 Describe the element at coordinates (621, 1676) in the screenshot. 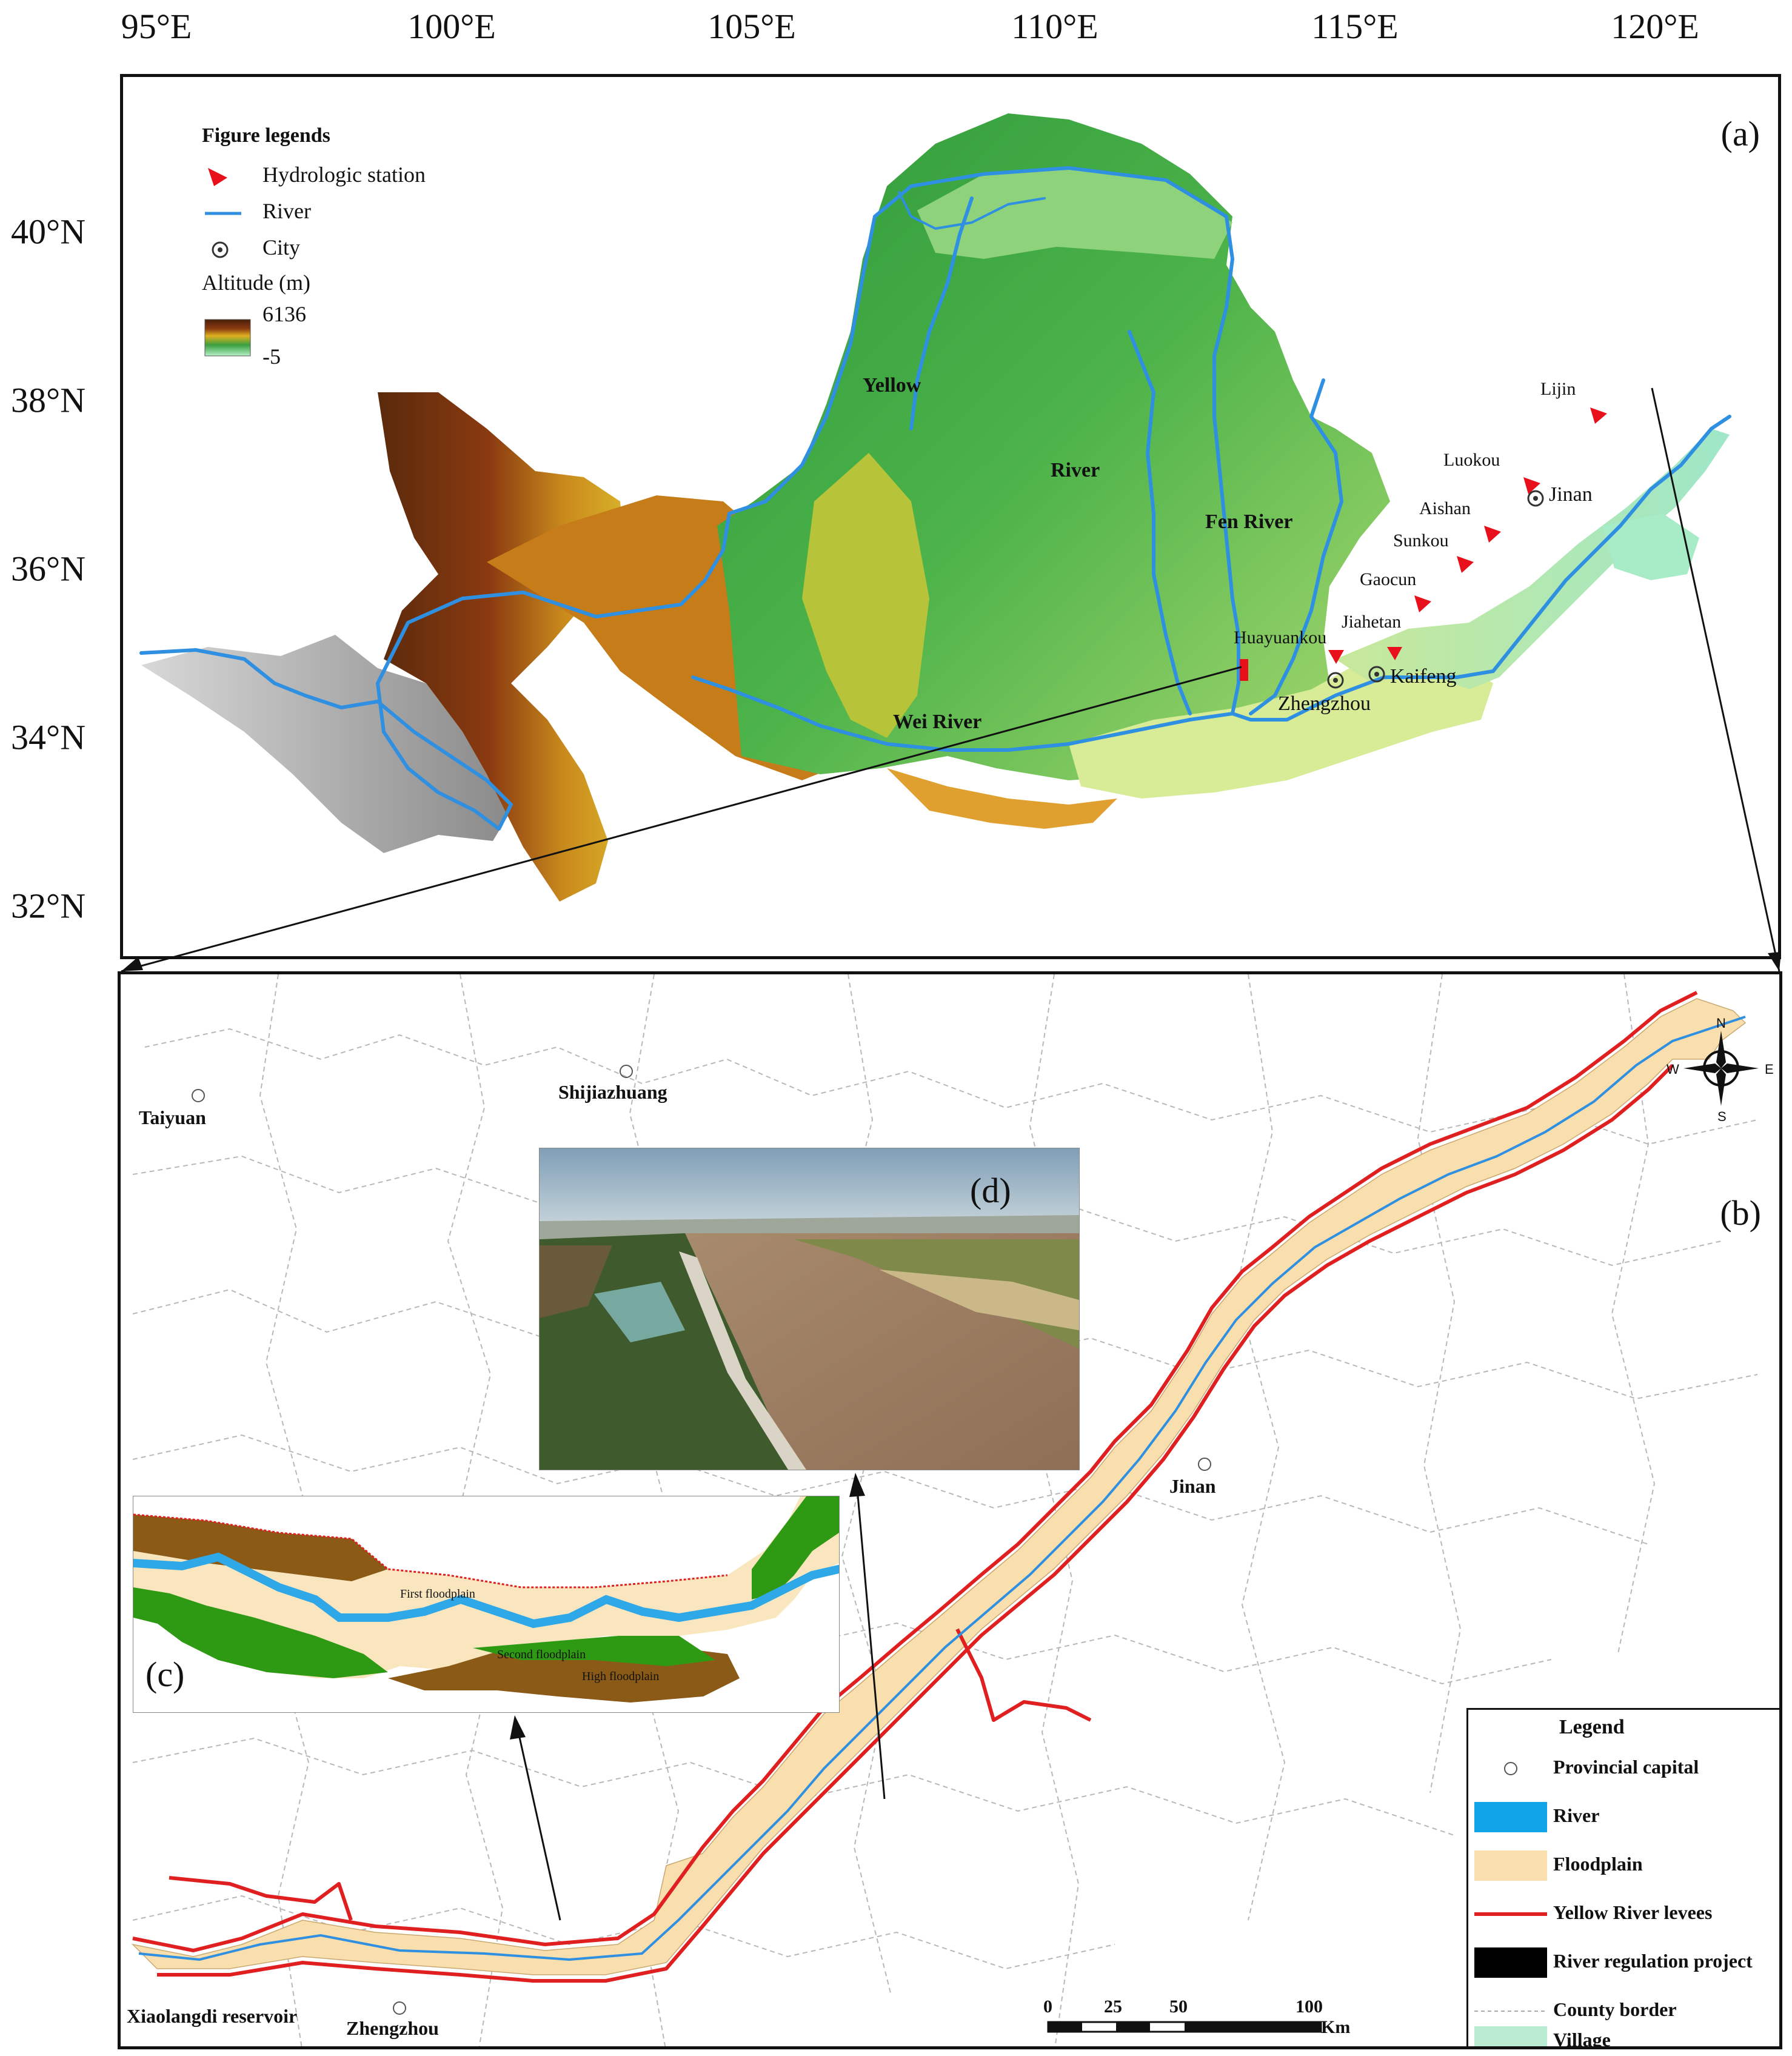

I see `high-floodplain-label: High floodplain` at that location.